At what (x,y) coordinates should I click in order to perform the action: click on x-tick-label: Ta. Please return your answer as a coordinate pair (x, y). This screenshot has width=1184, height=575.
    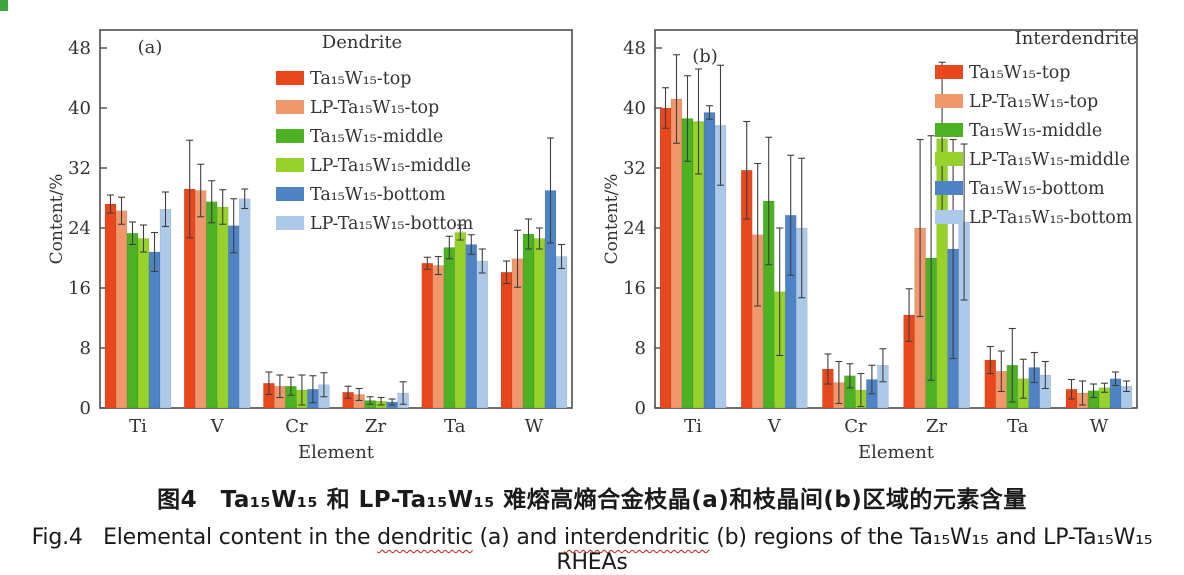
    Looking at the image, I should click on (455, 426).